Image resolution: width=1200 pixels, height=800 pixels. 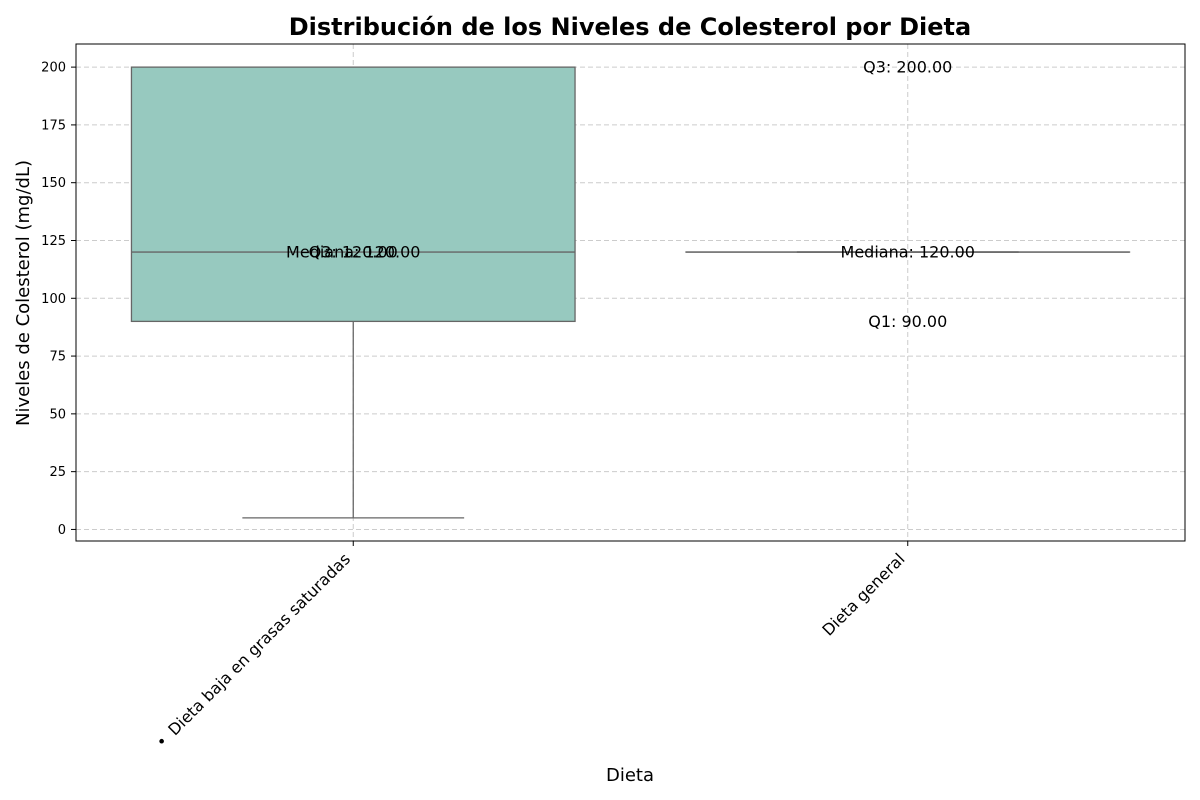 I want to click on stat-annotation: Q1: 90.00, so click(x=907, y=321).